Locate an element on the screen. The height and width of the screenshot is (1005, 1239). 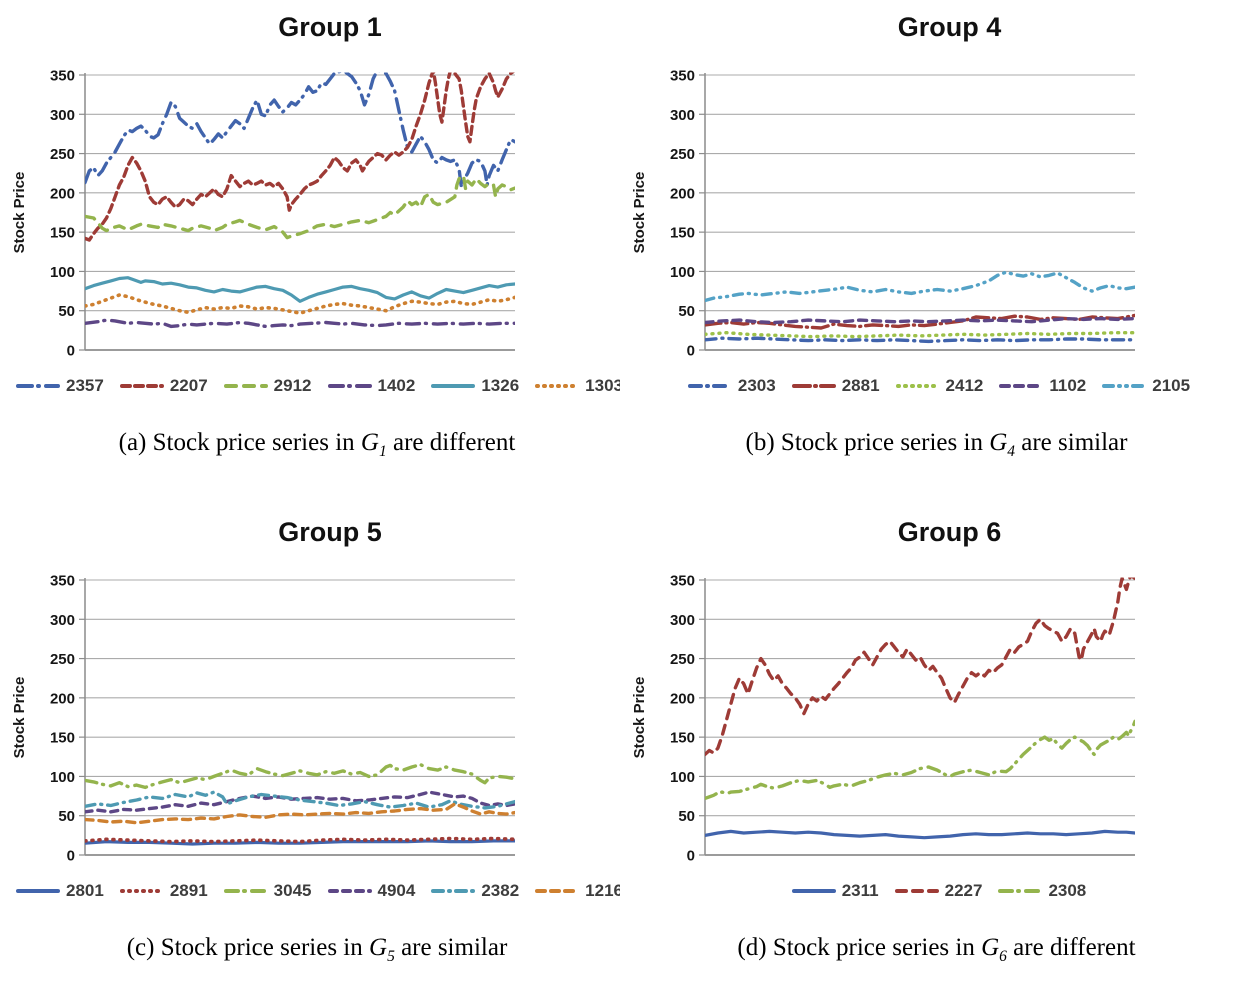
group-symbol: G6 is located at coordinates (994, 949).